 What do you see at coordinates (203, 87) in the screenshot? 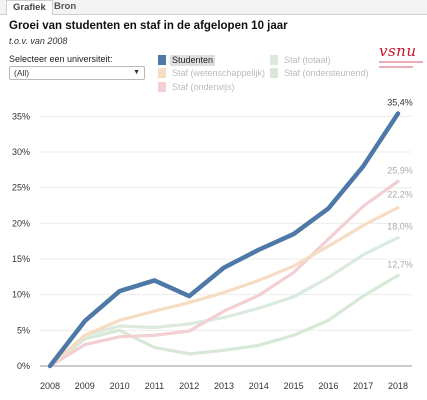
I see `legend-label: Staf (onderwijs)` at bounding box center [203, 87].